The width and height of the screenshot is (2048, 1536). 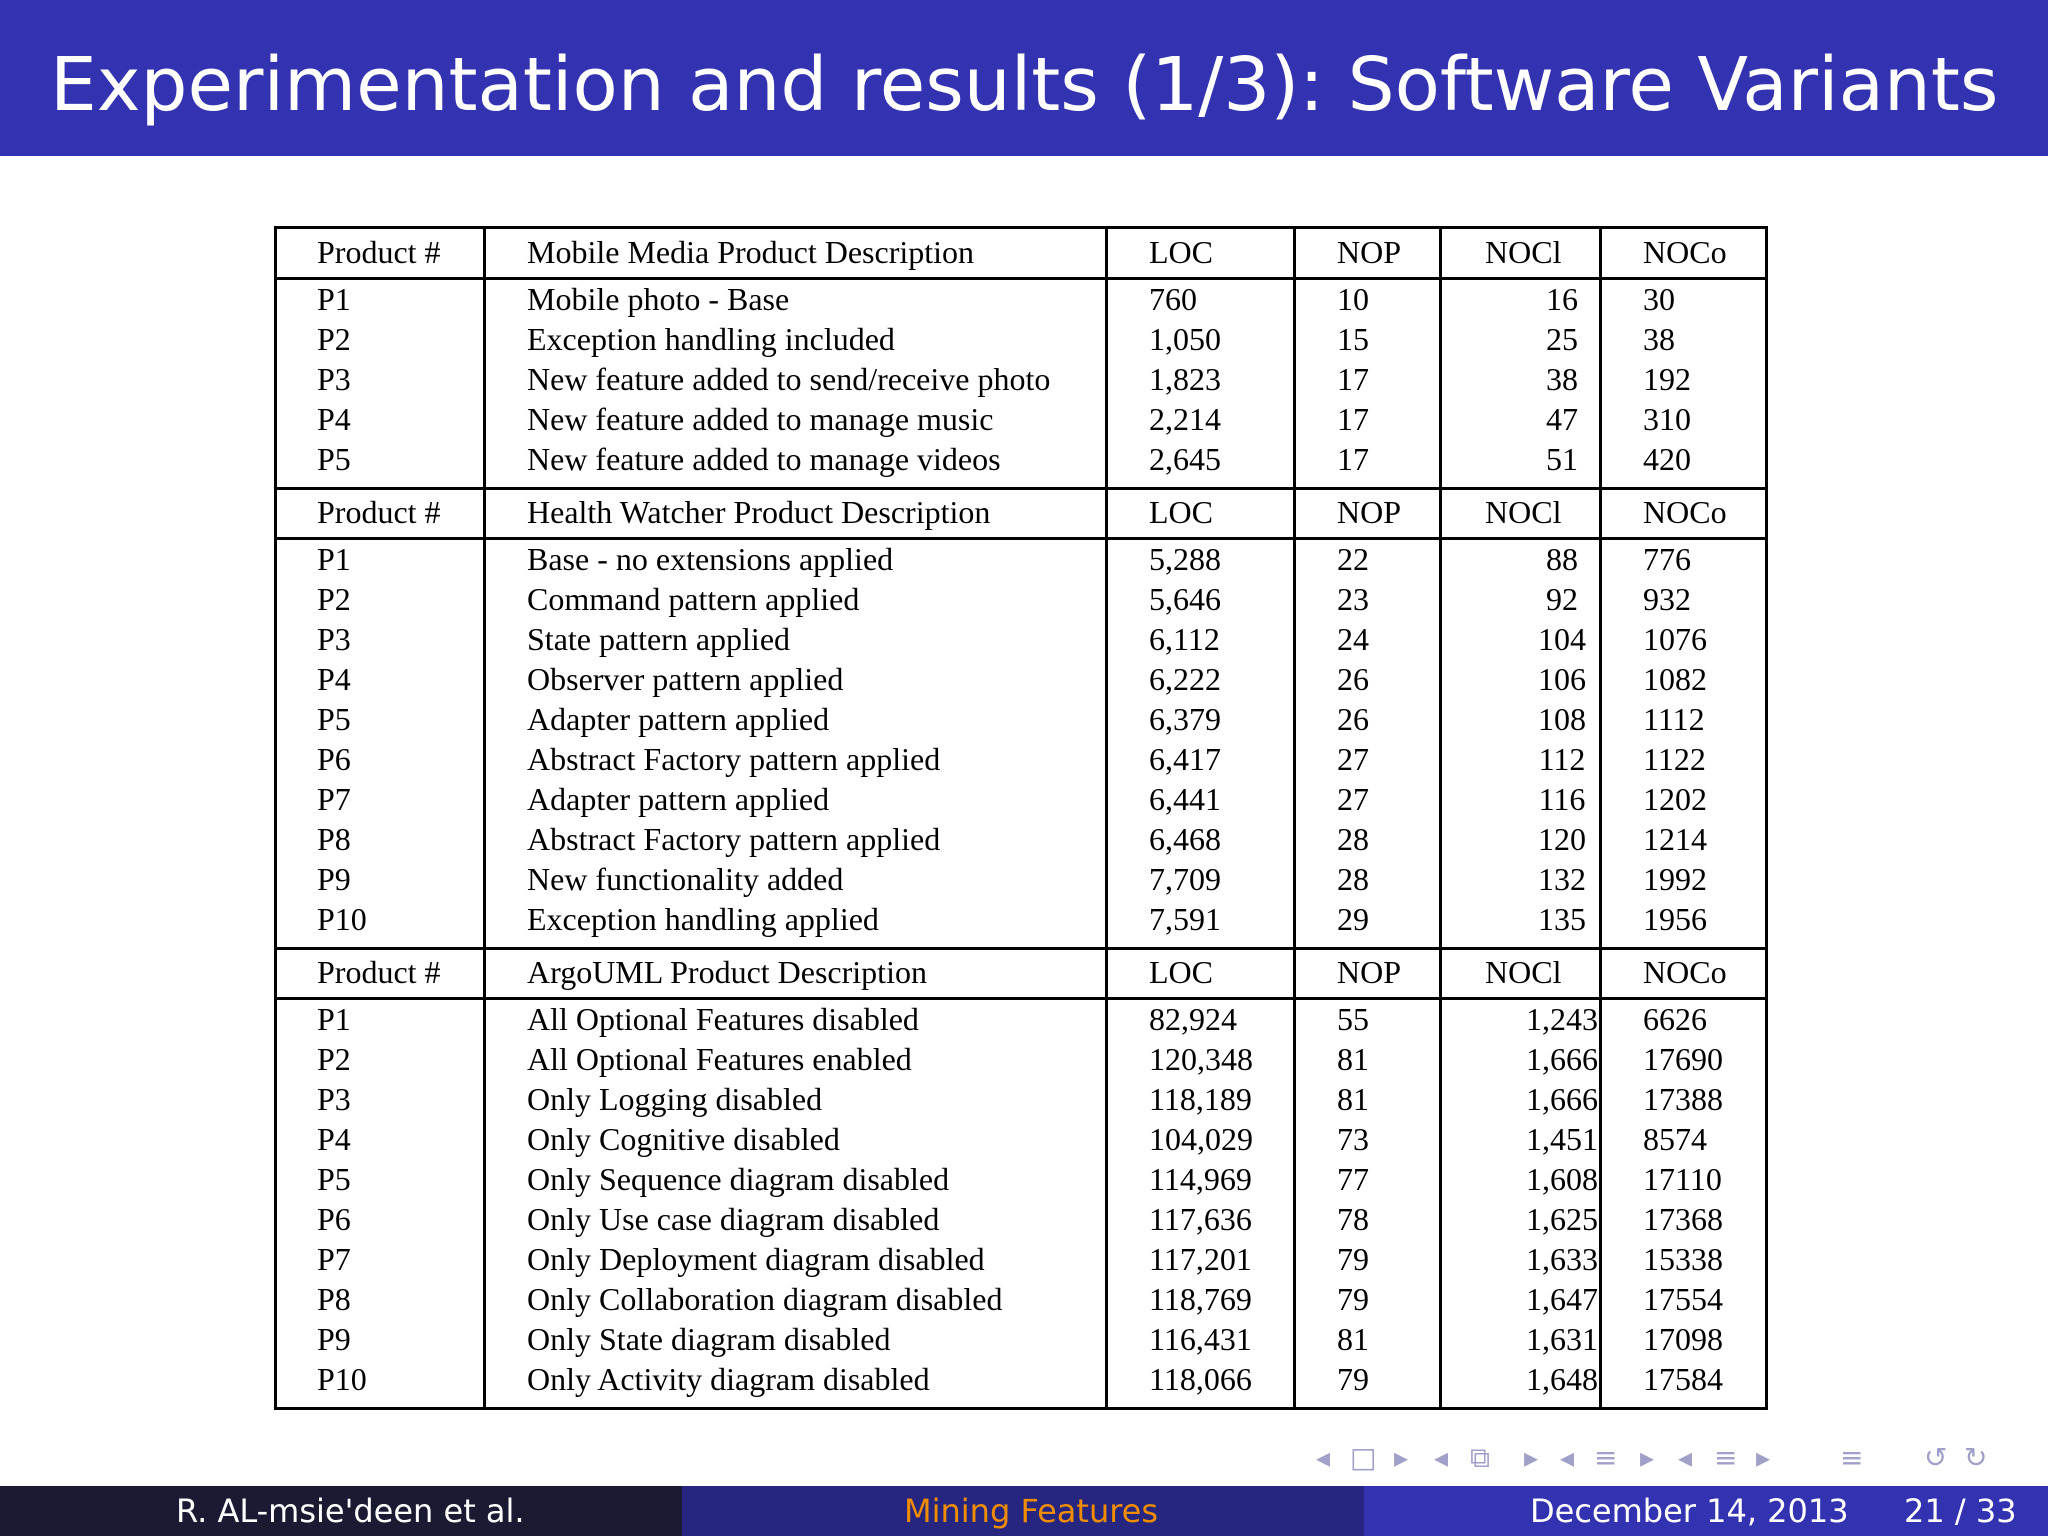 What do you see at coordinates (1200, 1259) in the screenshot?
I see `cell-loc: 117,201` at bounding box center [1200, 1259].